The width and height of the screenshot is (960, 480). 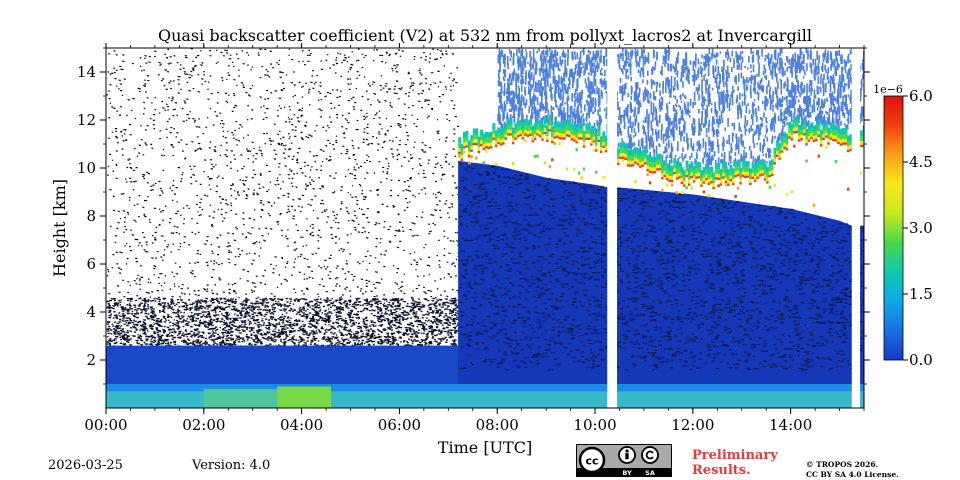 I want to click on cc-icon-text: cc, so click(x=591, y=461).